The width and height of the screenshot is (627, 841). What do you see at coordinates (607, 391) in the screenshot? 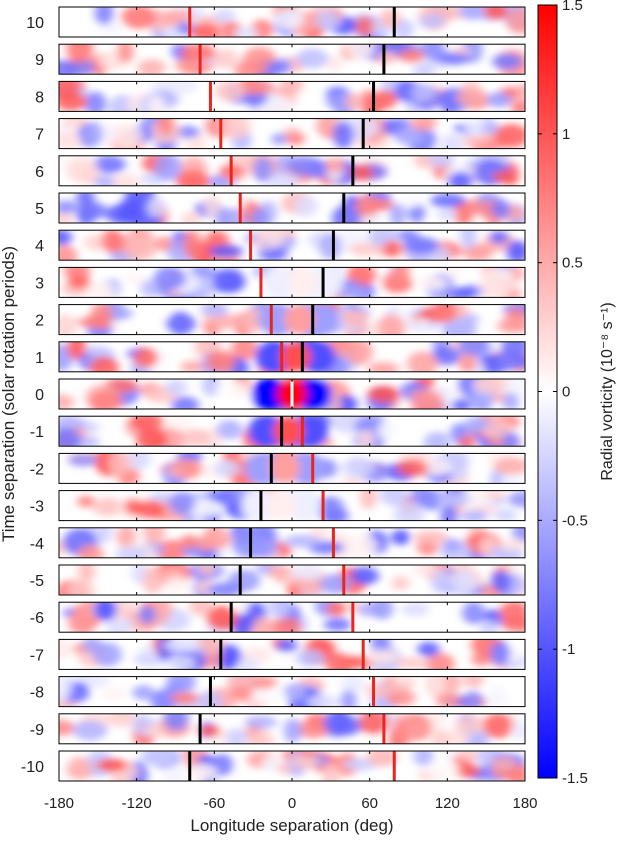
I see `colorbar-label: Radial vorticity (10⁻⁸ s⁻¹)` at bounding box center [607, 391].